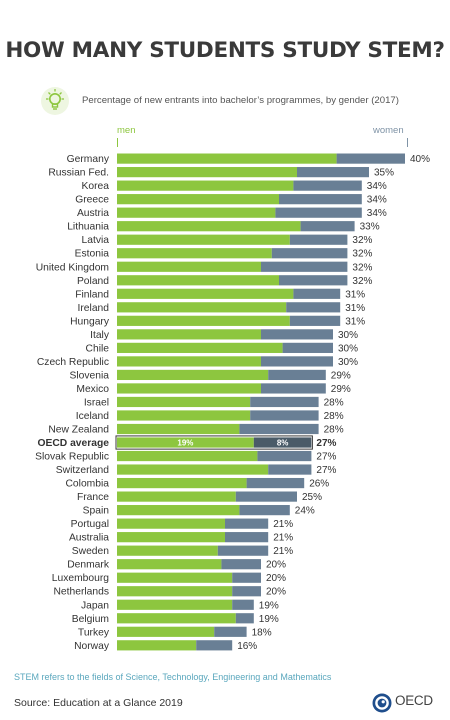 Image resolution: width=450 pixels, height=720 pixels. What do you see at coordinates (88, 159) in the screenshot?
I see `category-label: Germany` at bounding box center [88, 159].